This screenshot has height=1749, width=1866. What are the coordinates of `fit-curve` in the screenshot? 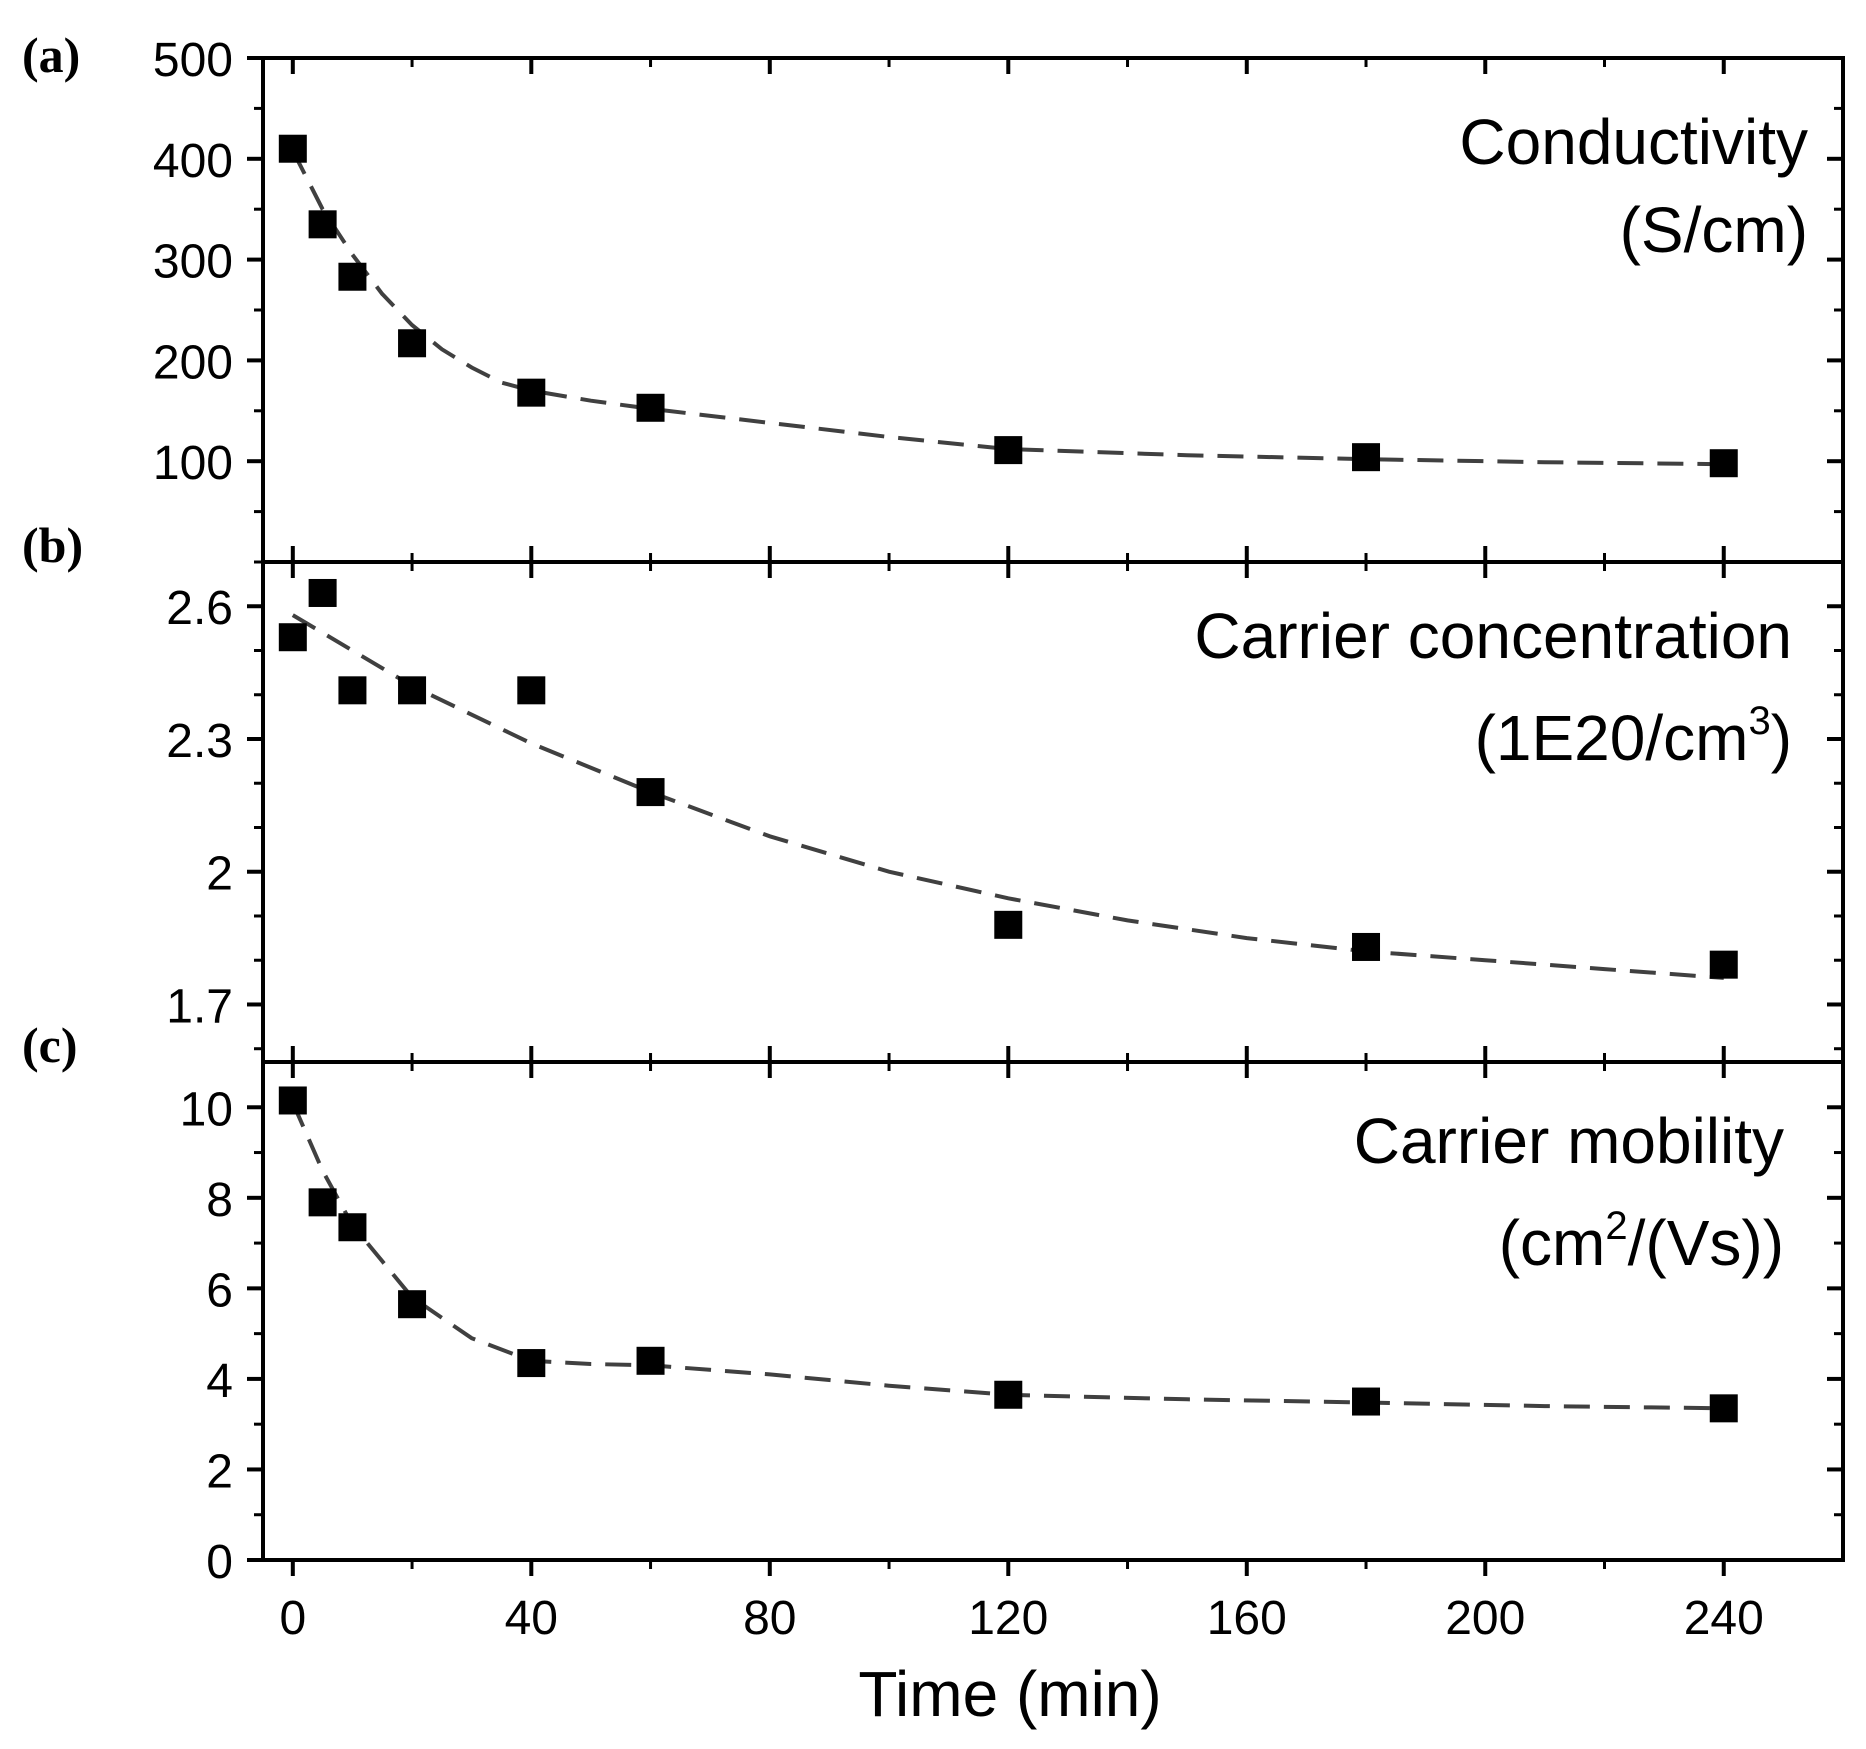 It's located at (1007, 308).